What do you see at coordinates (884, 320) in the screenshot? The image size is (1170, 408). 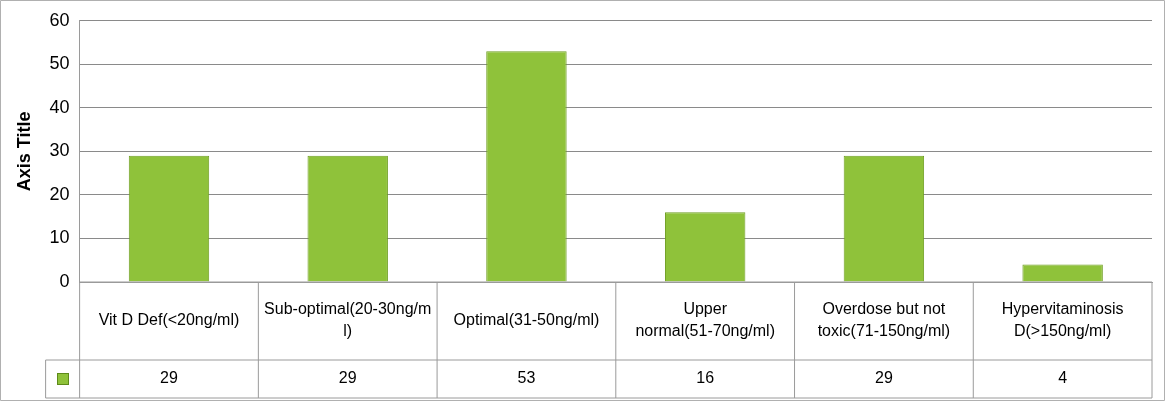 I see `x-tick-label: Overdose but not toxic(71-150ng/ml)` at bounding box center [884, 320].